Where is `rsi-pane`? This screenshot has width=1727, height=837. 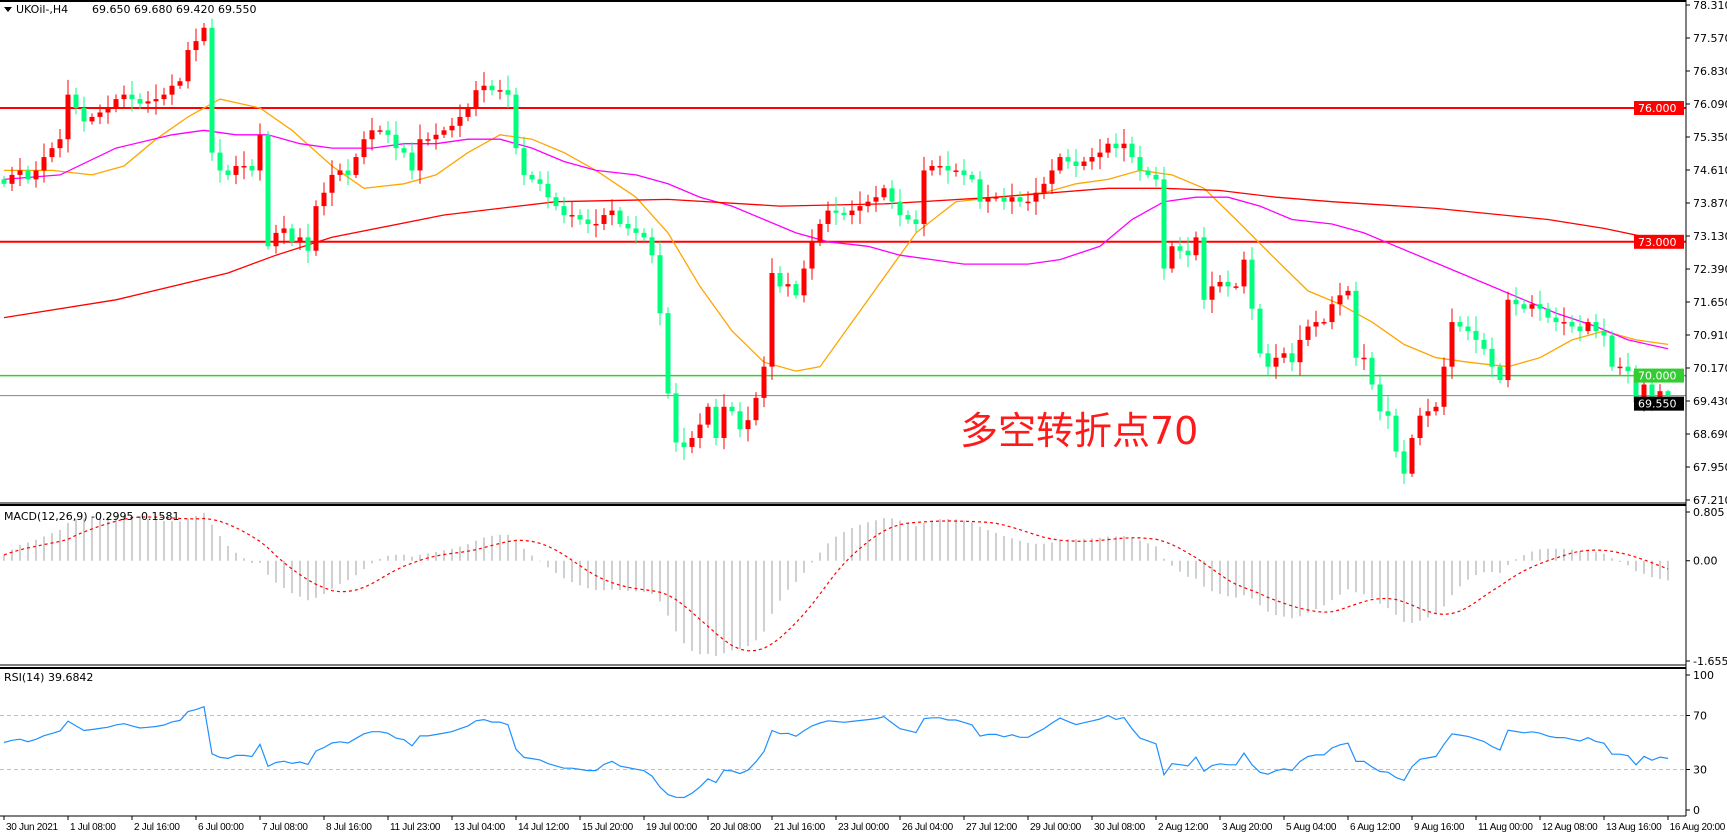
rsi-pane is located at coordinates (843, 752).